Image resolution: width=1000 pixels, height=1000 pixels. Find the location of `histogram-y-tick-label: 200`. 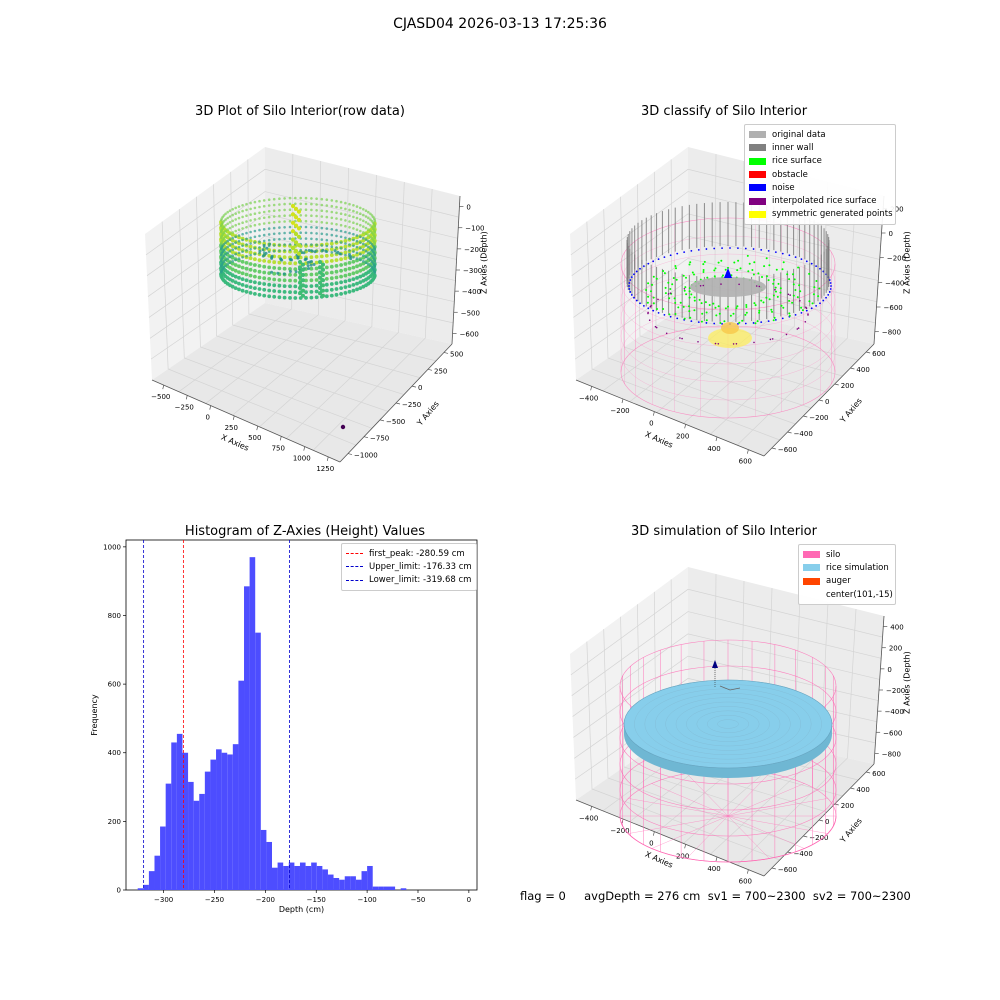

histogram-y-tick-label: 200 is located at coordinates (114, 822).